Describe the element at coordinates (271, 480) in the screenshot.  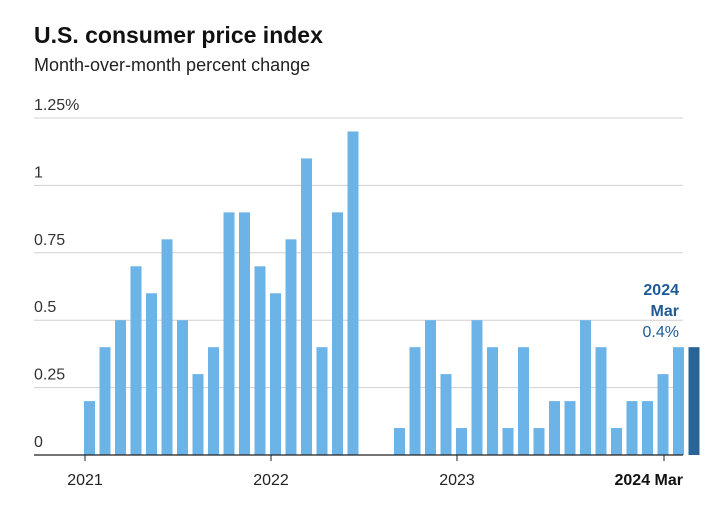
I see `x-tick-label: 2022` at that location.